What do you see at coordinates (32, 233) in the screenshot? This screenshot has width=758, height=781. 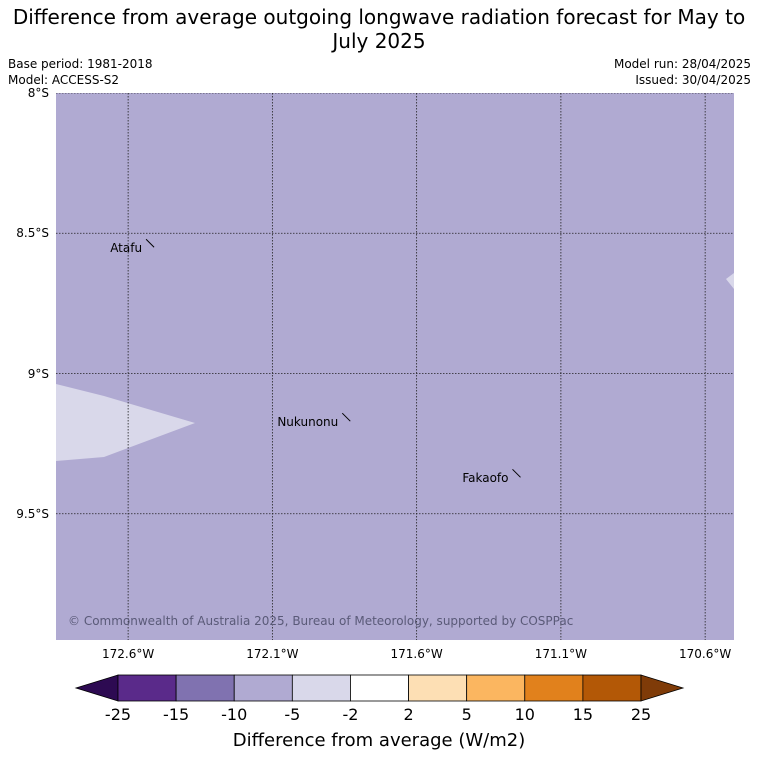 I see `lat-tick-label: 8.5°S` at bounding box center [32, 233].